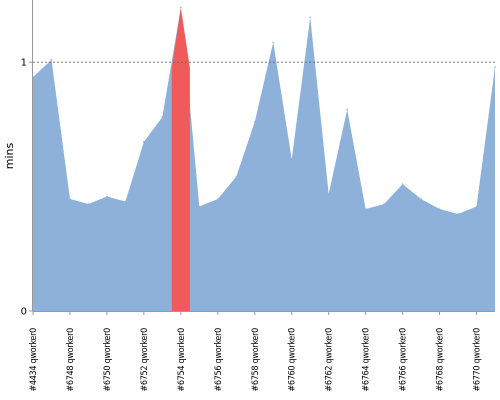 This screenshot has height=400, width=500. What do you see at coordinates (108, 360) in the screenshot?
I see `x-tick-label: #6750 qworker0` at bounding box center [108, 360].